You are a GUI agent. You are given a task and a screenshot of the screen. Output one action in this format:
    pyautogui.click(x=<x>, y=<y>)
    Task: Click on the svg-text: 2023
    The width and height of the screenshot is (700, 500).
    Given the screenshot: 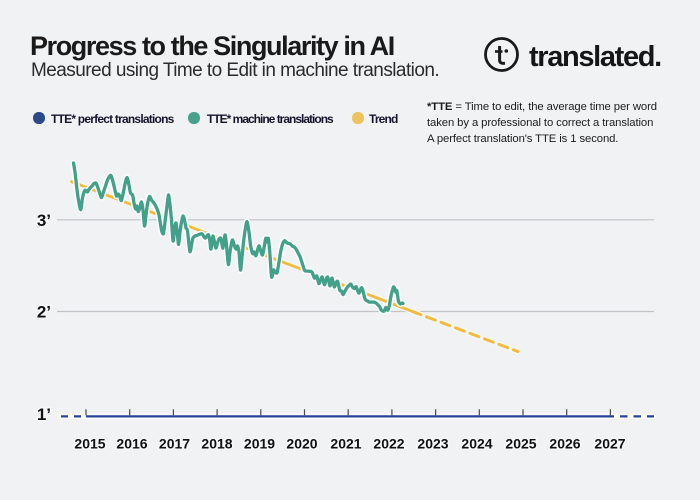 What is the action you would take?
    pyautogui.click(x=432, y=444)
    